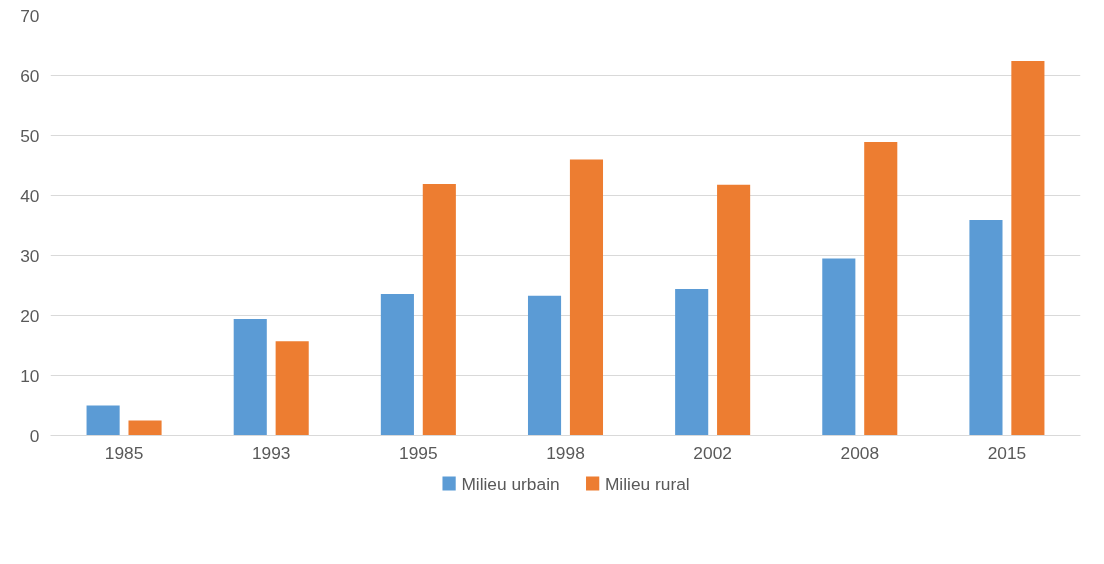  I want to click on x-tick-label: 2002, so click(712, 452).